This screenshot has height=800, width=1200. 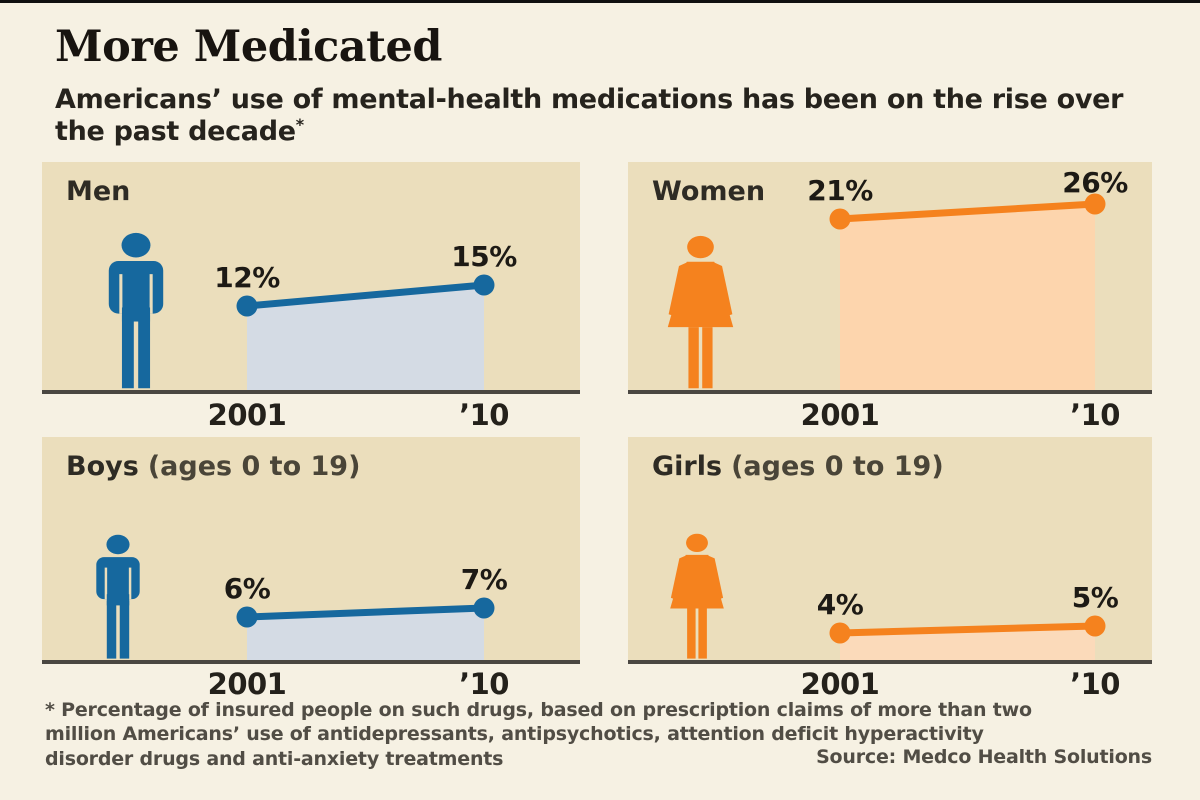 What do you see at coordinates (600, 1) in the screenshot?
I see `top-rule` at bounding box center [600, 1].